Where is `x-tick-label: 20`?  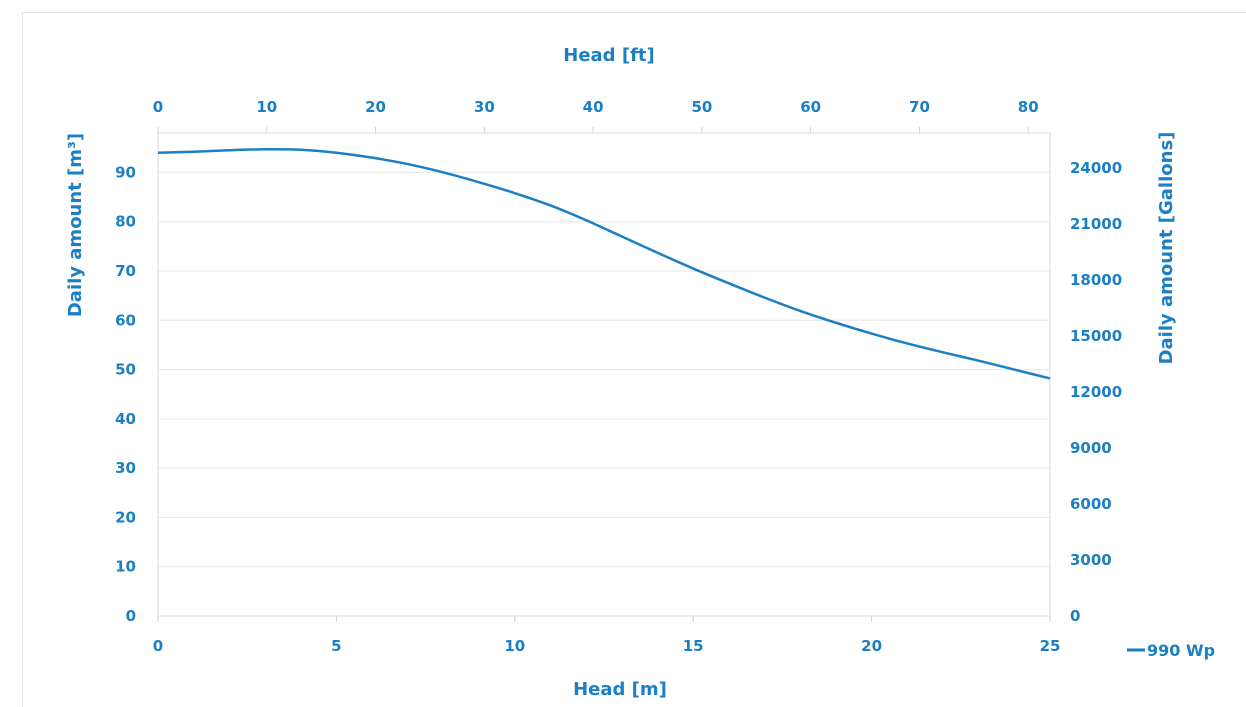 x-tick-label: 20 is located at coordinates (871, 646).